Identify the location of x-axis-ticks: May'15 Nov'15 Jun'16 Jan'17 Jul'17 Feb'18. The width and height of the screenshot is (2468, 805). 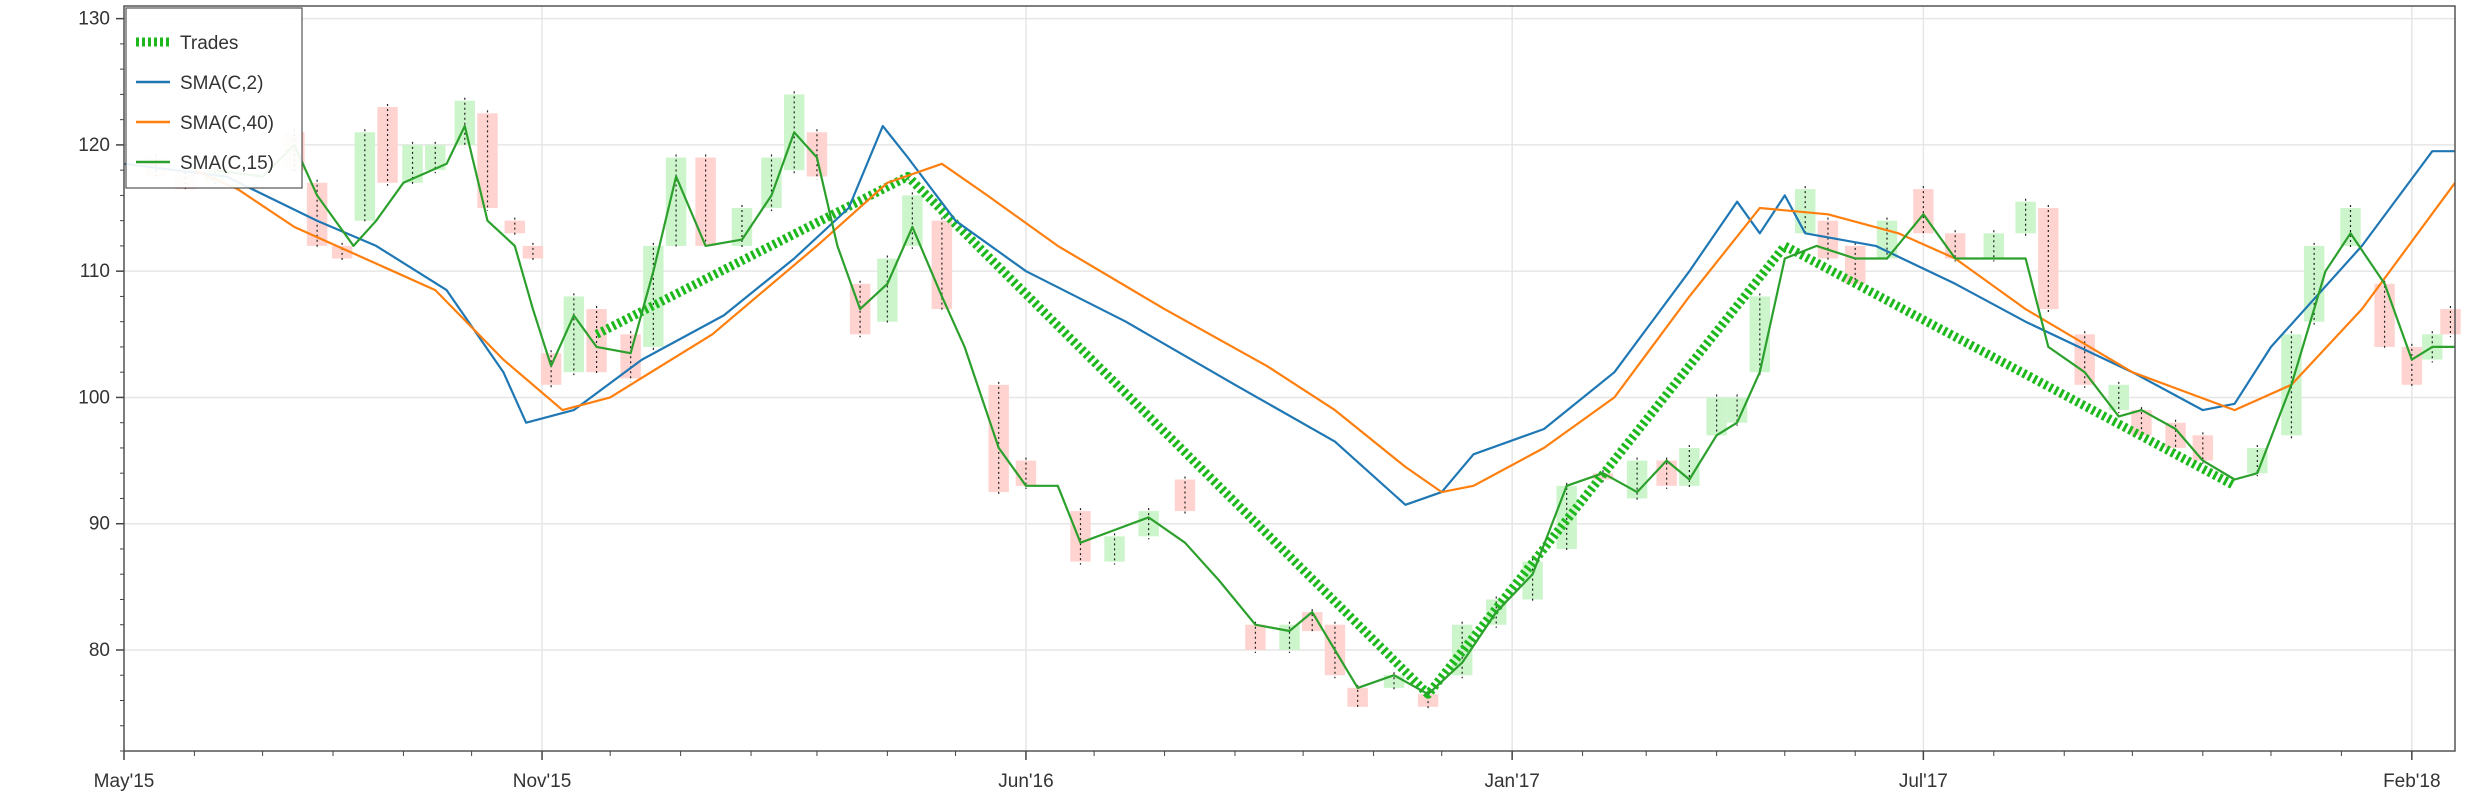
(1267, 771).